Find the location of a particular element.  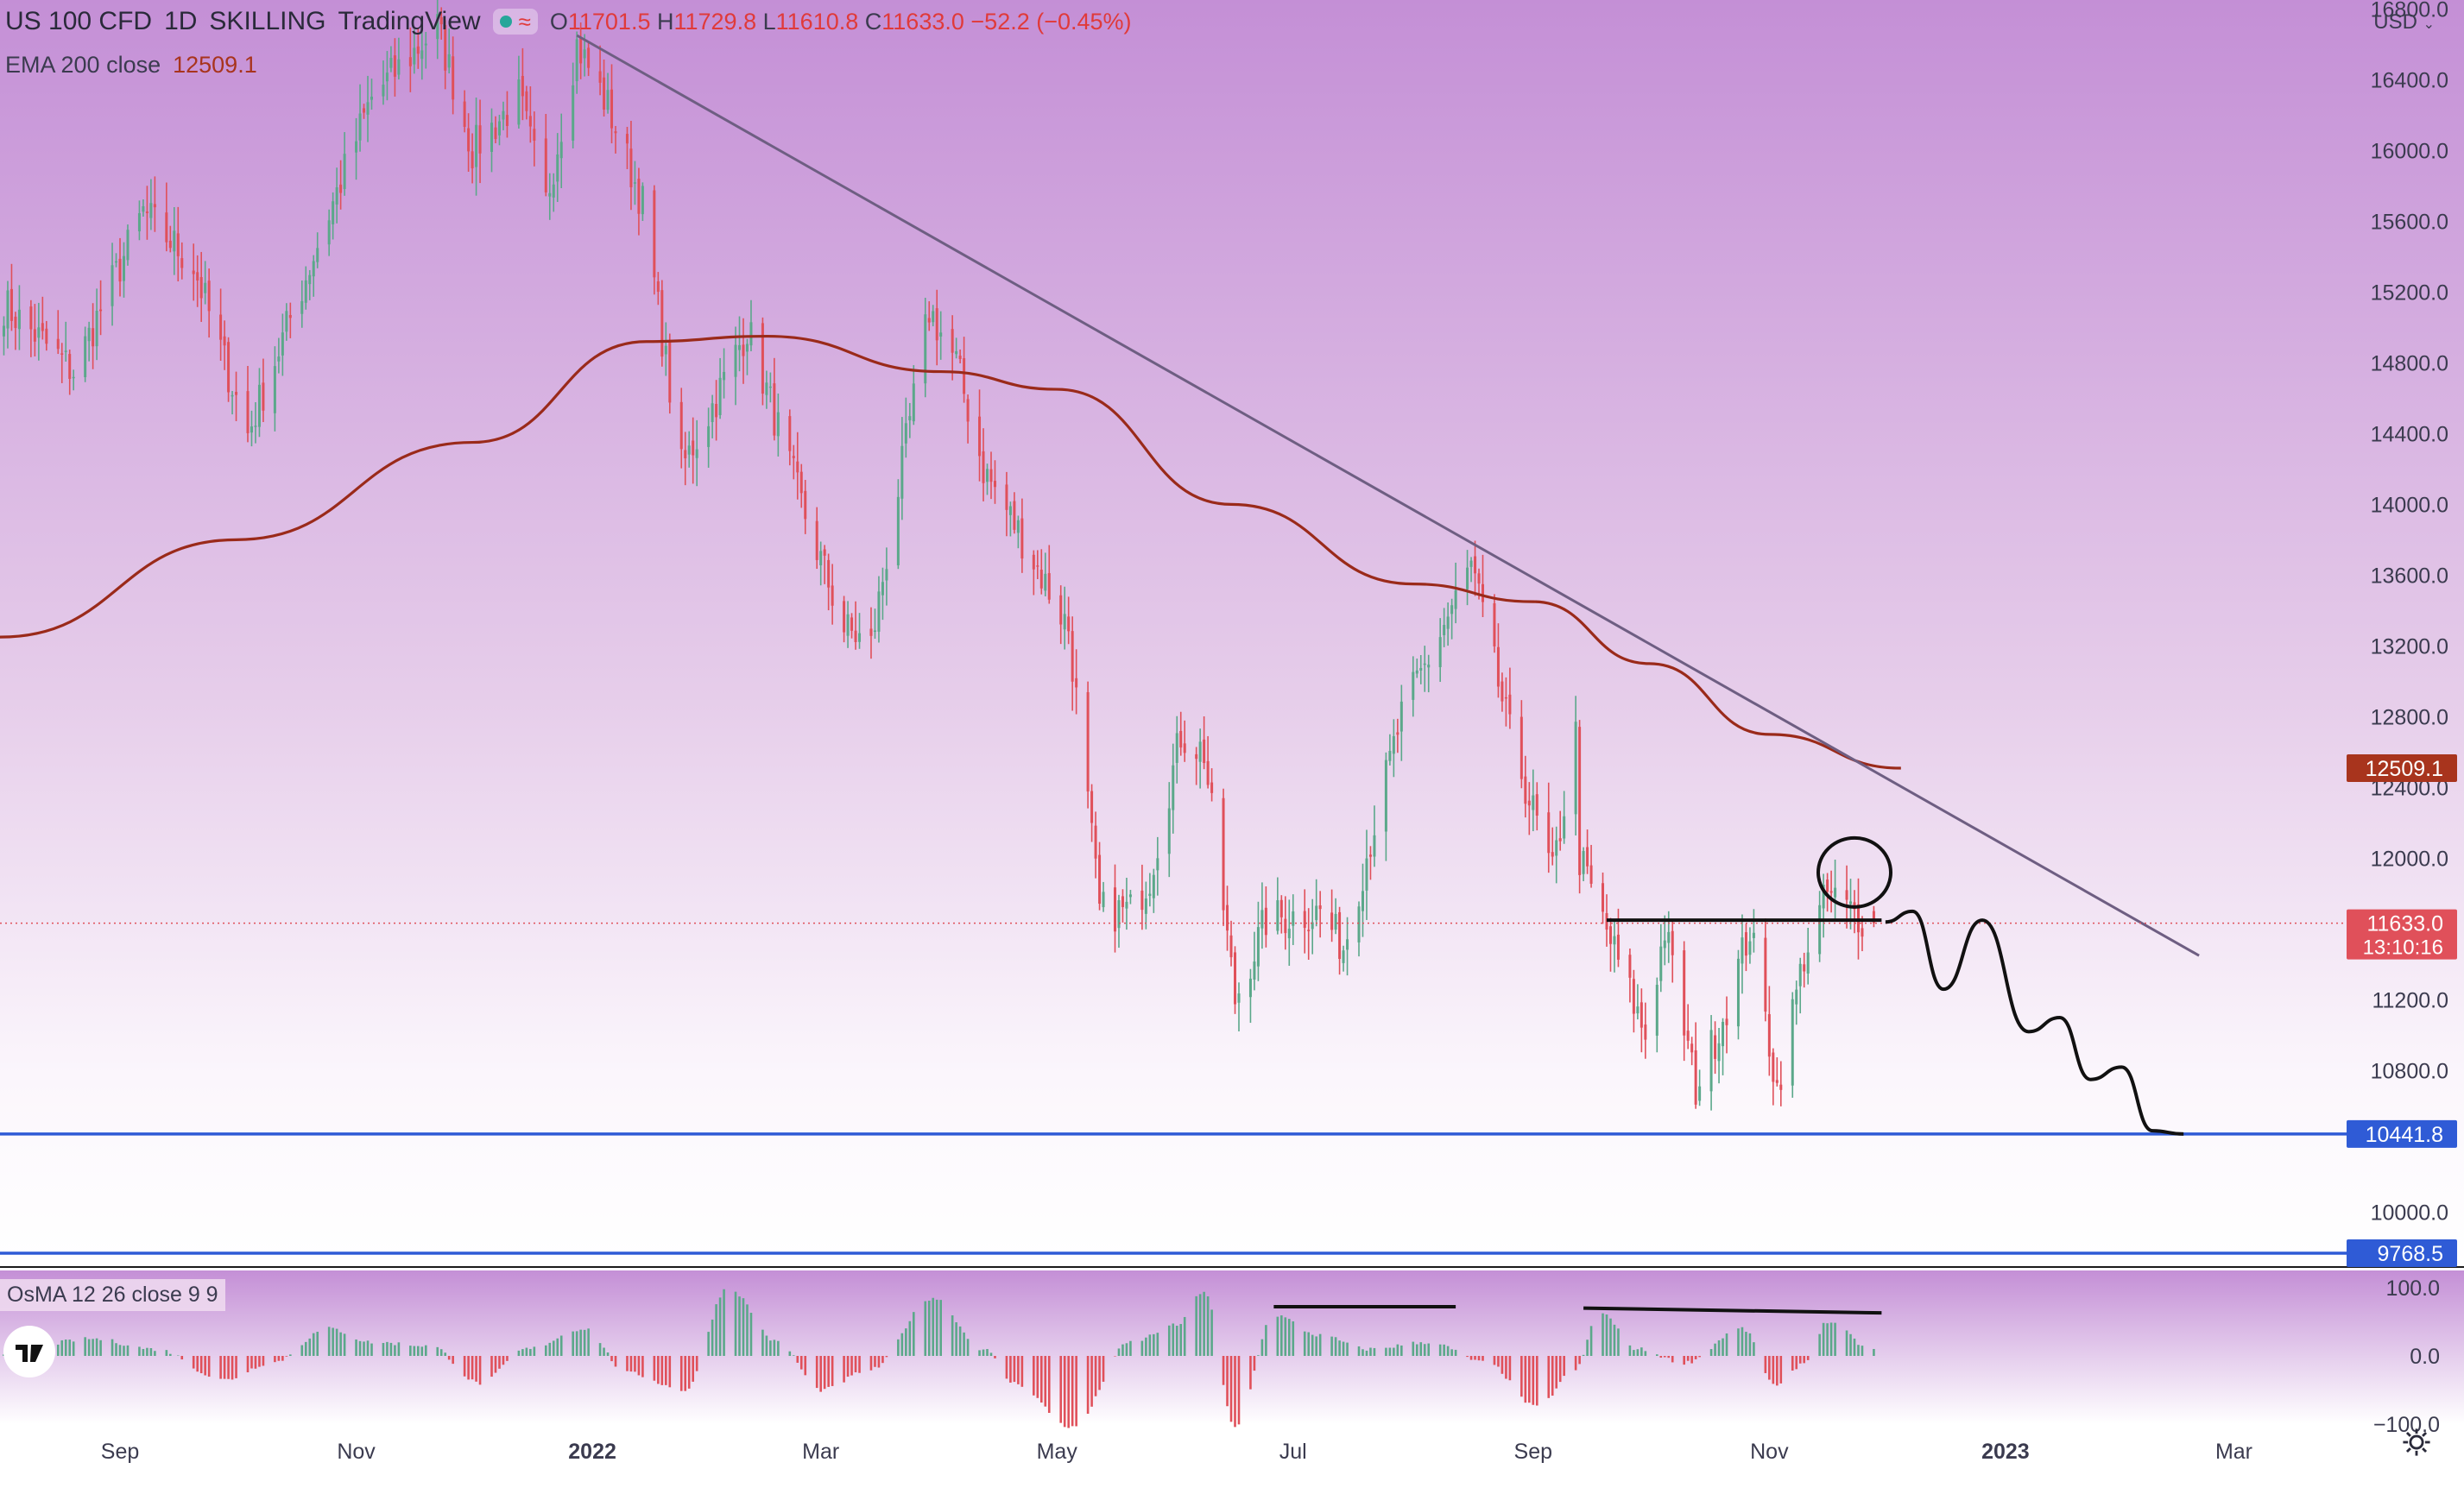

symbol-name: US 100 CFD is located at coordinates (78, 21).